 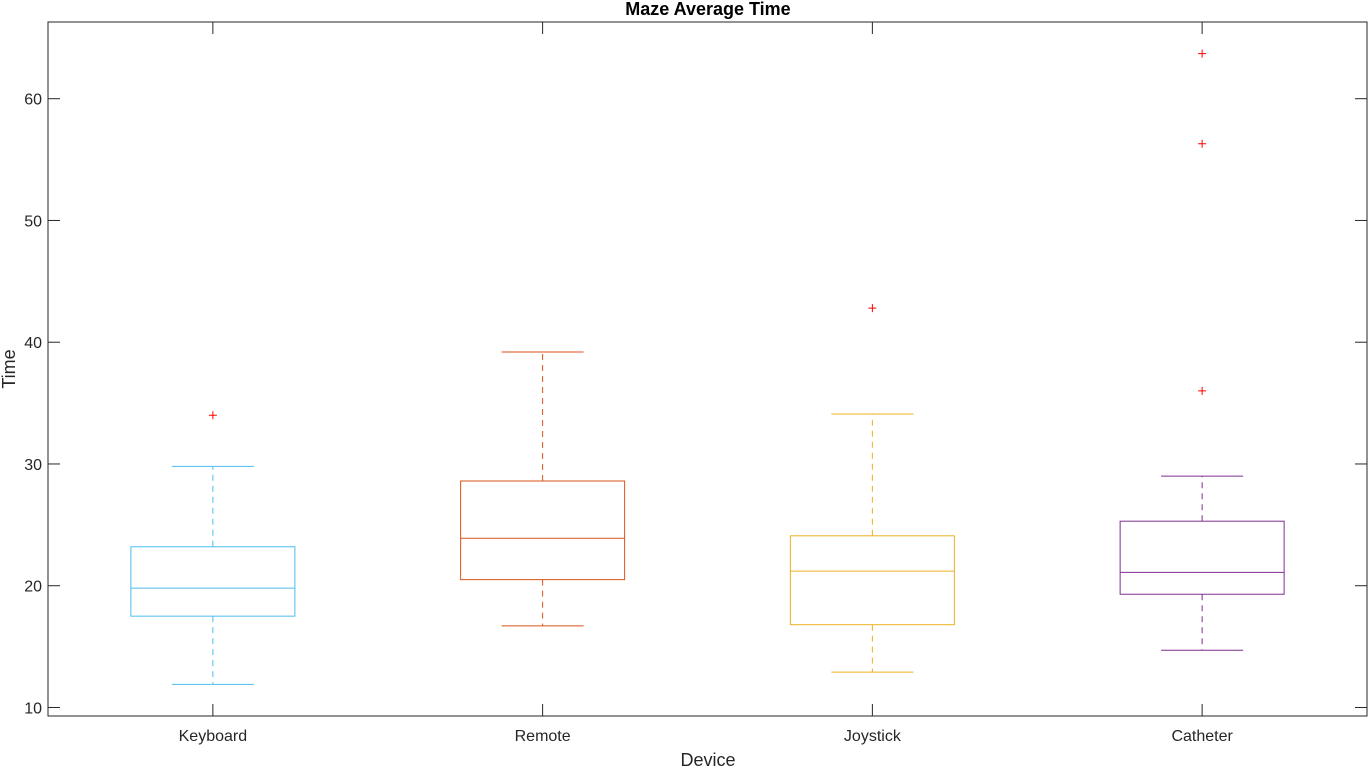 I want to click on x-tick-label: Joystick, so click(x=873, y=736).